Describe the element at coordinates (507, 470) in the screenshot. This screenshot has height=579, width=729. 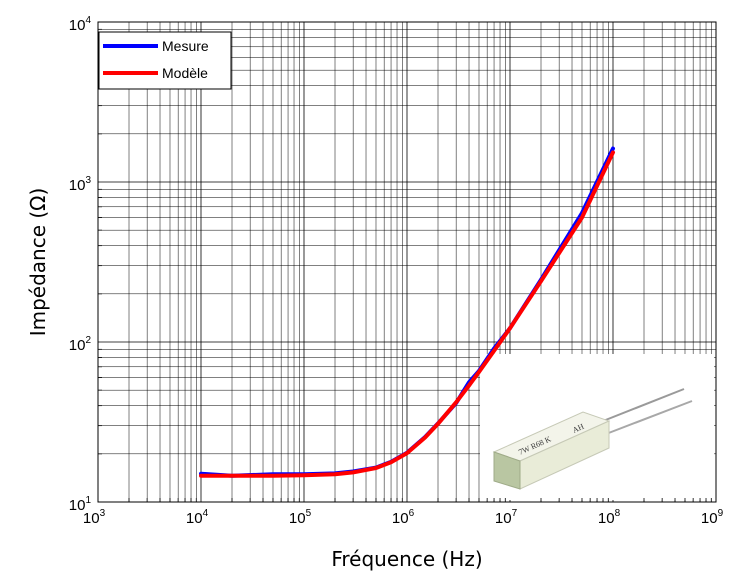
I see `resistor-body-side` at that location.